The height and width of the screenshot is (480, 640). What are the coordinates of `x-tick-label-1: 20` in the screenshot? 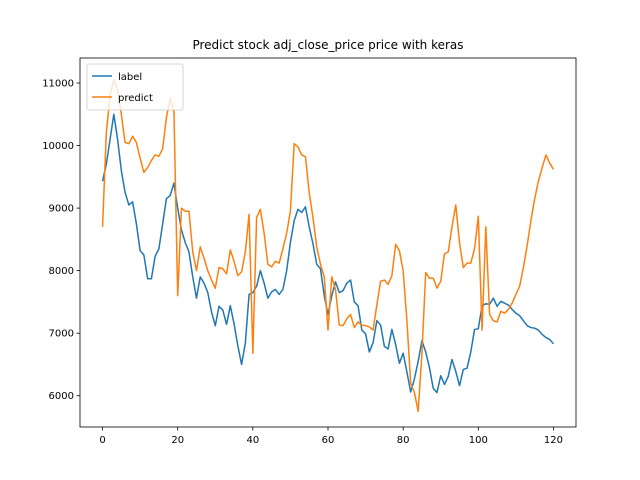 It's located at (177, 440).